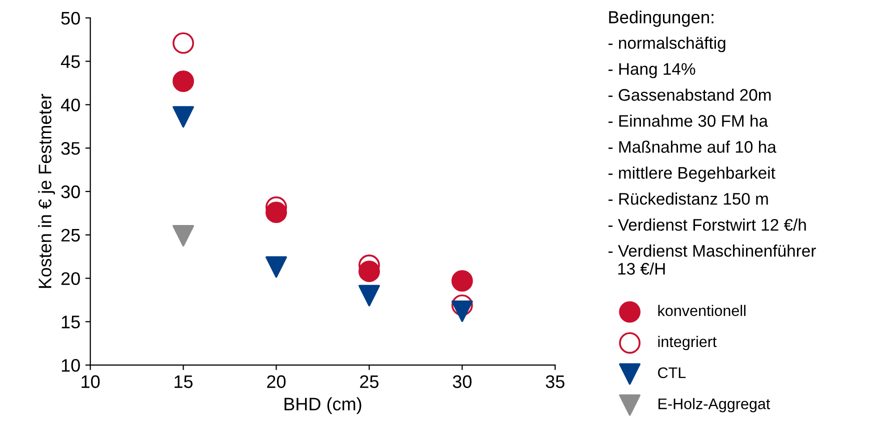 Image resolution: width=877 pixels, height=426 pixels. I want to click on text: - Rückedistanz 150 m, so click(688, 198).